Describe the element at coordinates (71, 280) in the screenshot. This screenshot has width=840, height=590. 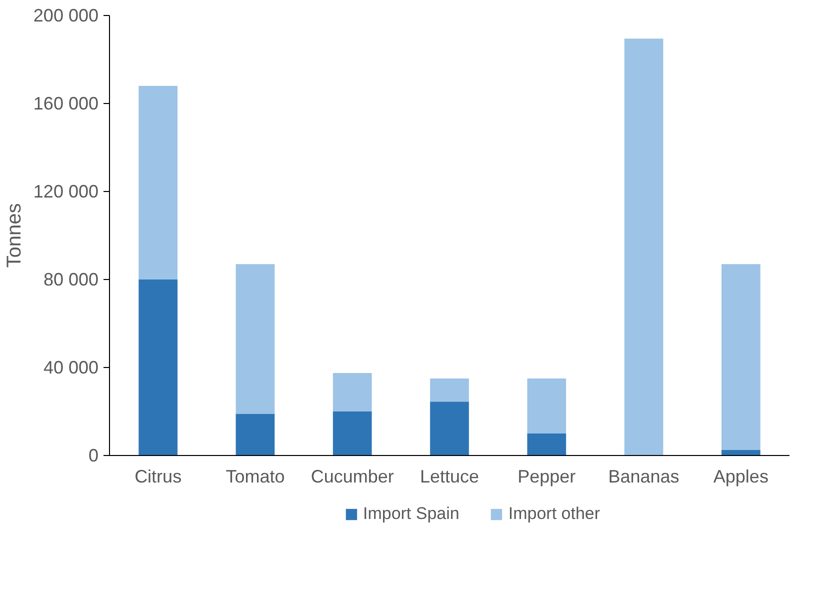
I see `y-tick-label: 80 000` at that location.